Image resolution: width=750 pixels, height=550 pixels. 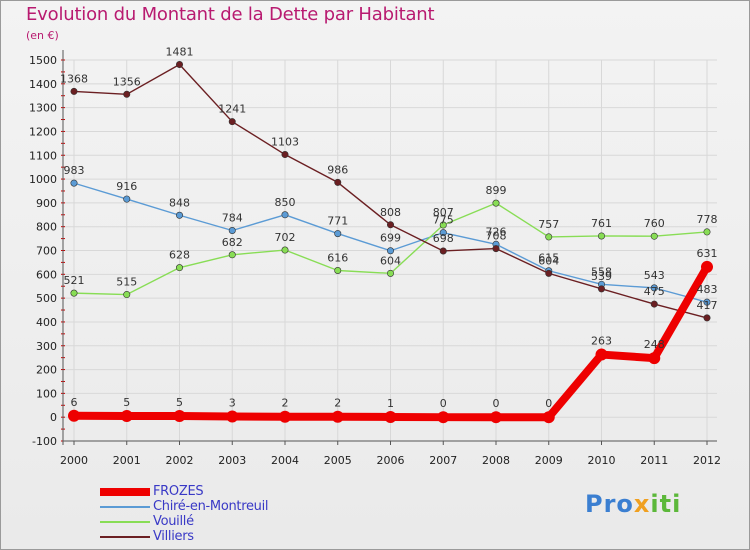 I want to click on y-tick-label: 500, so click(x=46, y=298).